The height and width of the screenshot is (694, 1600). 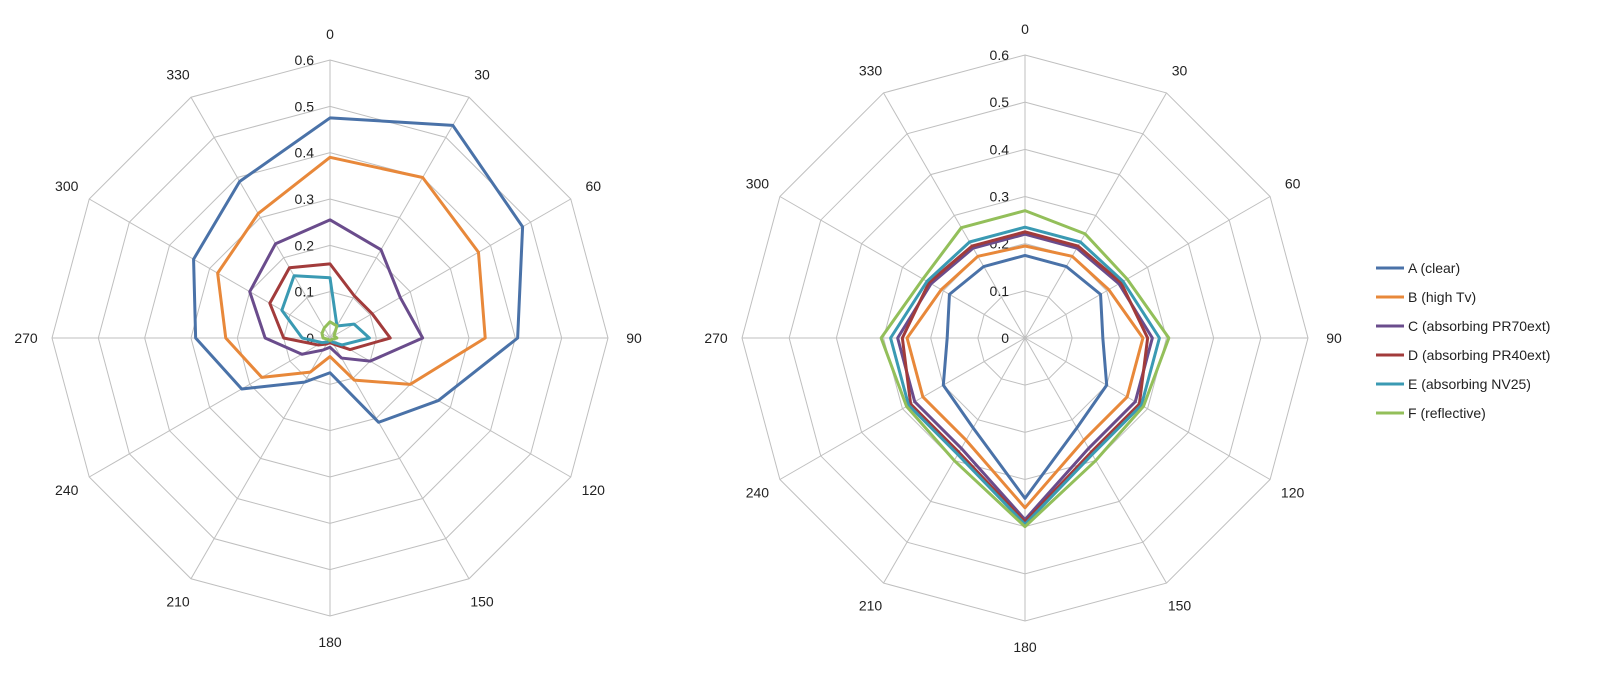 What do you see at coordinates (1447, 413) in the screenshot?
I see `legend-label-f-reflective: F (reflective)` at bounding box center [1447, 413].